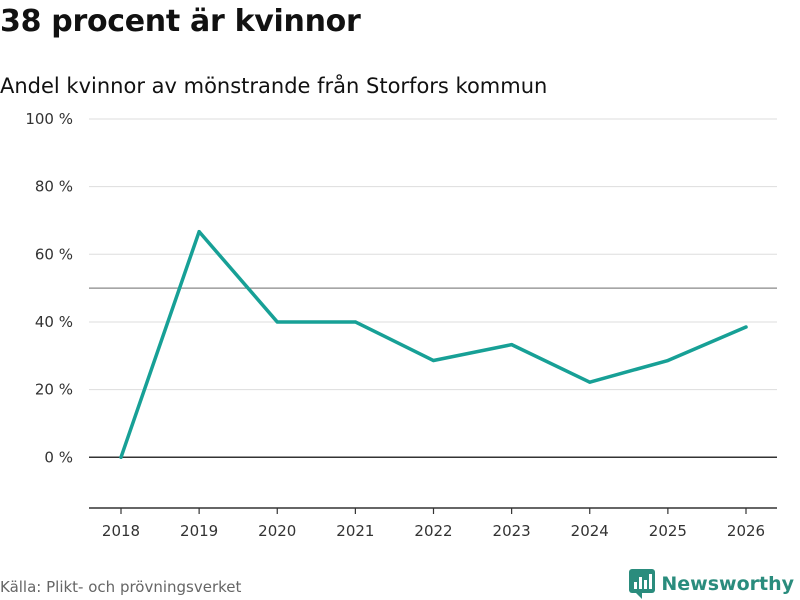 The height and width of the screenshot is (600, 800). Describe the element at coordinates (277, 322) in the screenshot. I see `data-point-2020` at that location.